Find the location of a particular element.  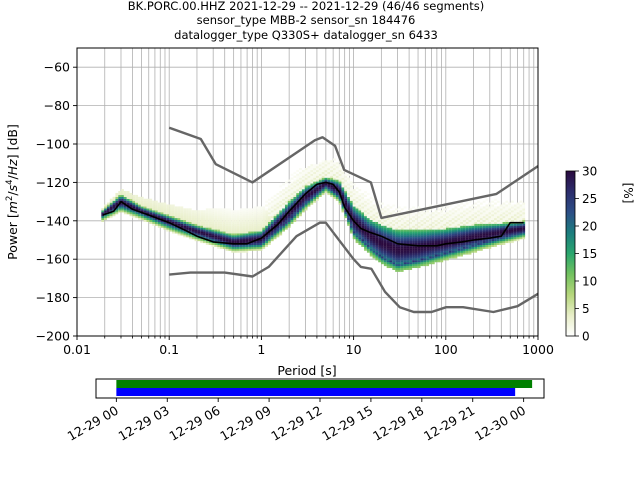

chart-title-line2: sensor_type MBB-2 sensor_sn 184476 is located at coordinates (306, 20).